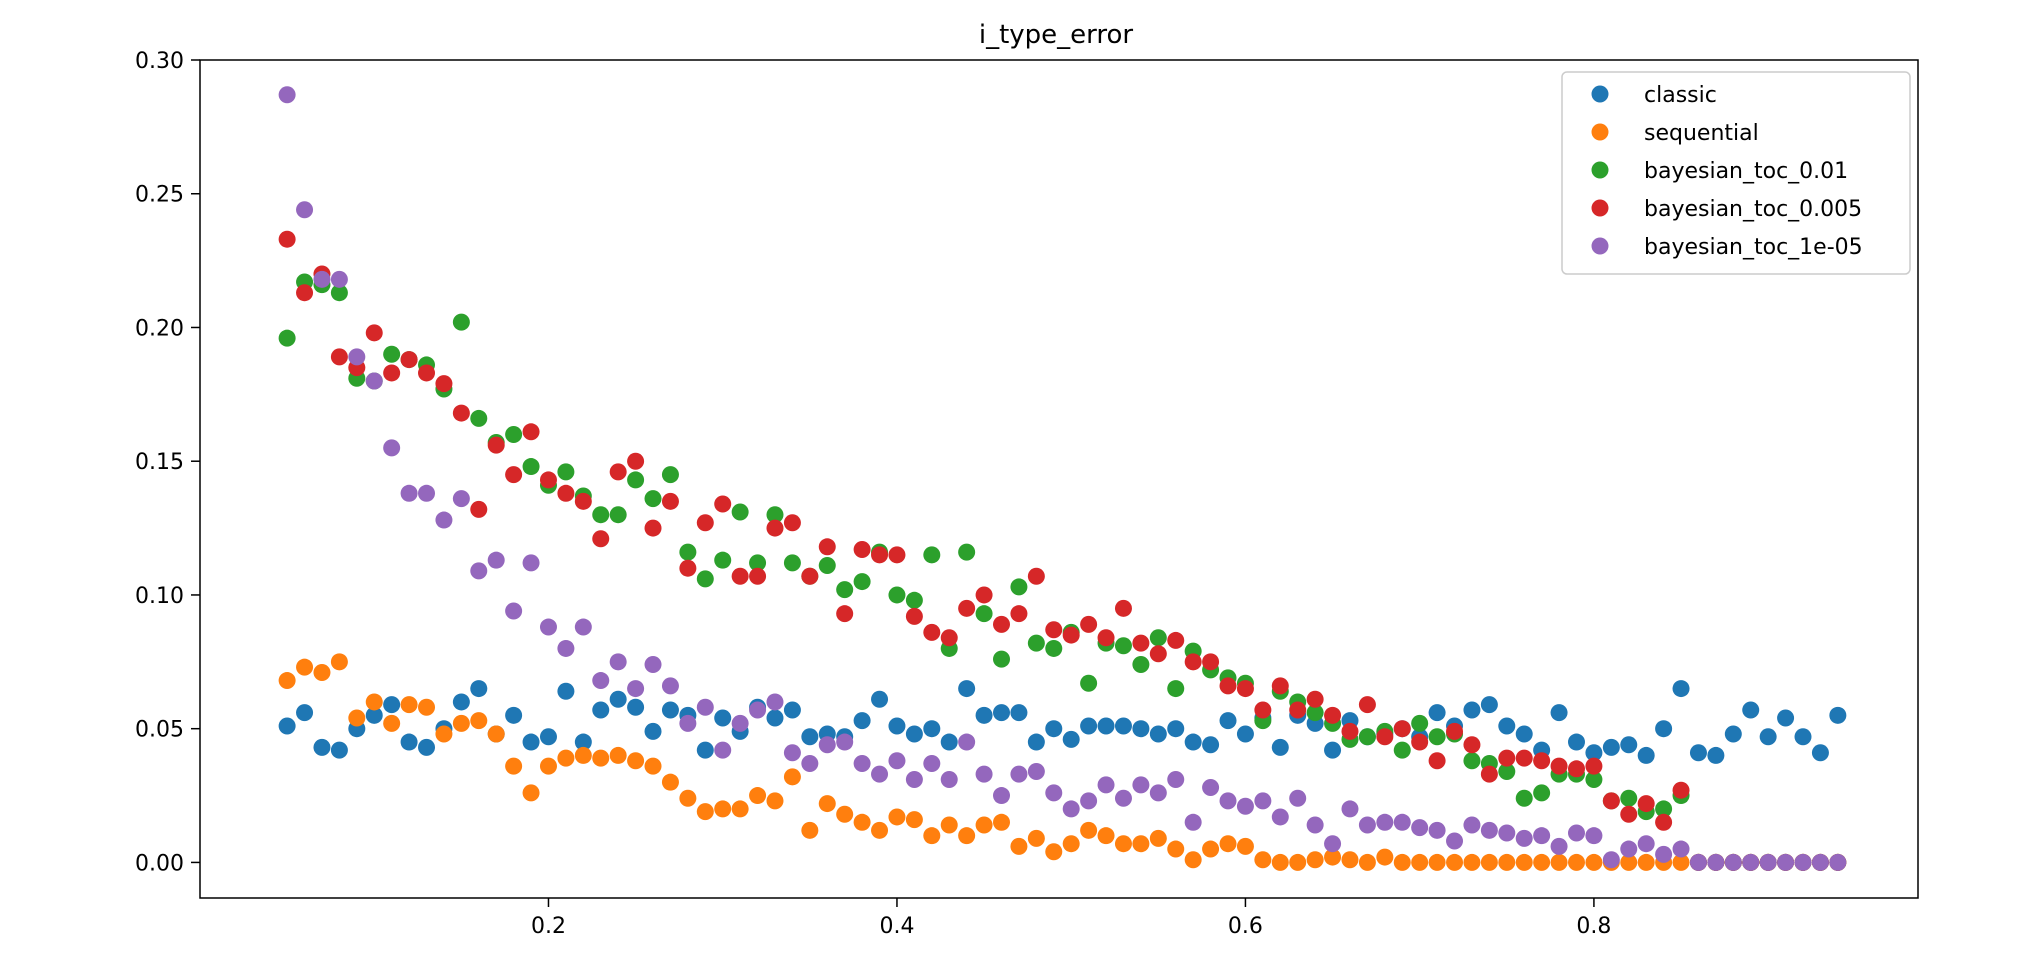 This screenshot has width=2024, height=954. Describe the element at coordinates (1753, 247) in the screenshot. I see `legend-label: bayesian_toc_1e-05` at that location.